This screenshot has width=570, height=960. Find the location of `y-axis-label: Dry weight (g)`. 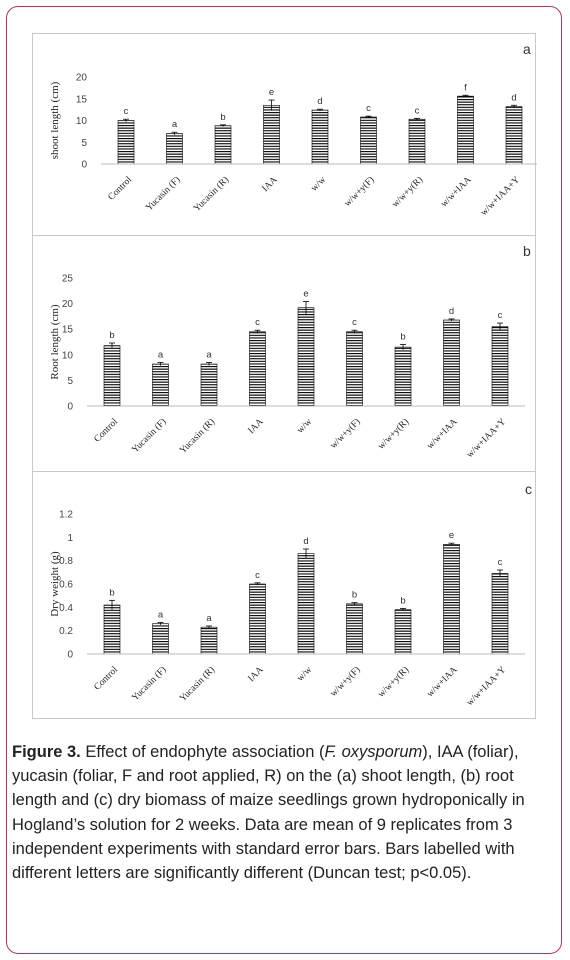

y-axis-label: Dry weight (g) is located at coordinates (55, 584).